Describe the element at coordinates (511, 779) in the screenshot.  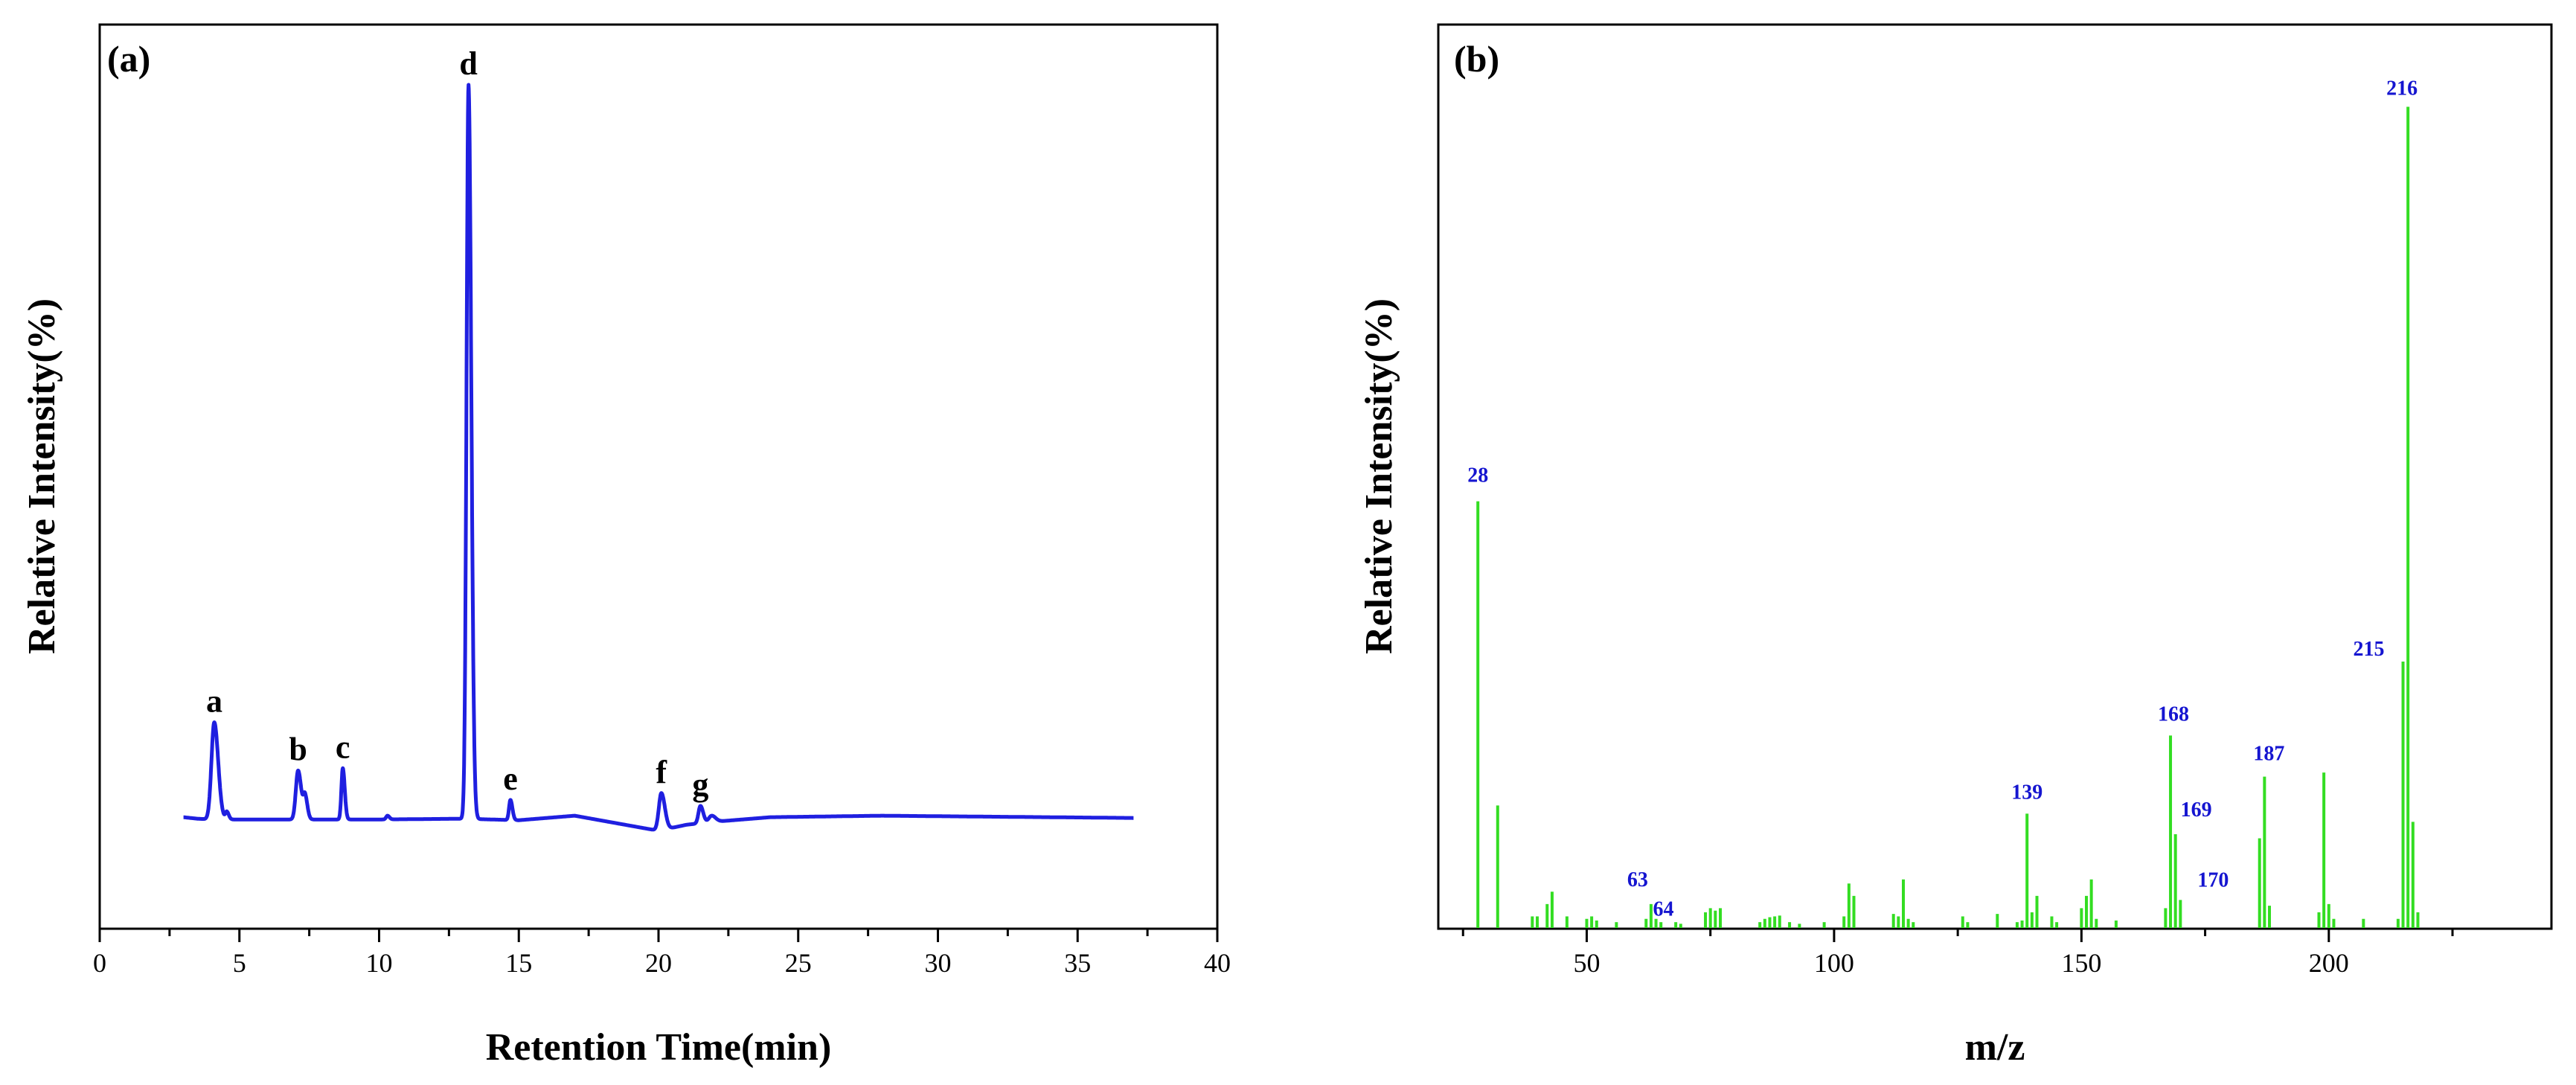
I see `panel-a-peak-label: e` at that location.